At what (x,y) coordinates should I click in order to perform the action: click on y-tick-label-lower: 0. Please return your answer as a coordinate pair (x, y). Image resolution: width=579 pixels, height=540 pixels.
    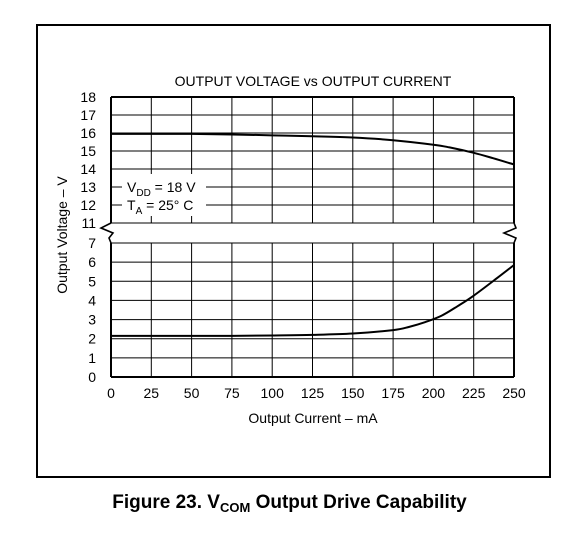
    Looking at the image, I should click on (92, 377).